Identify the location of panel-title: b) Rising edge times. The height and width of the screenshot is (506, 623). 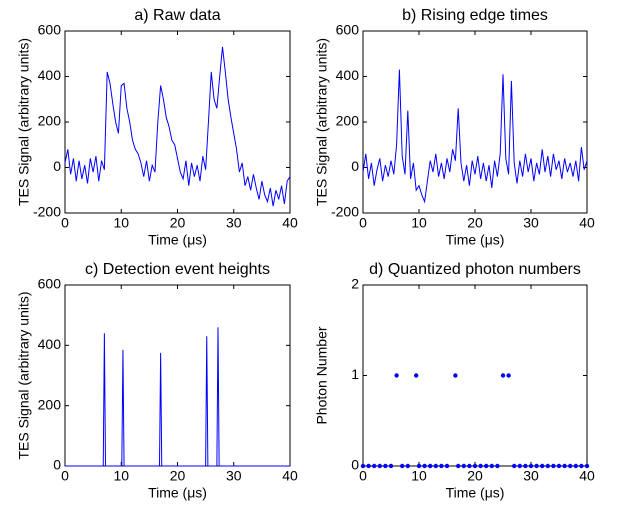
(475, 15).